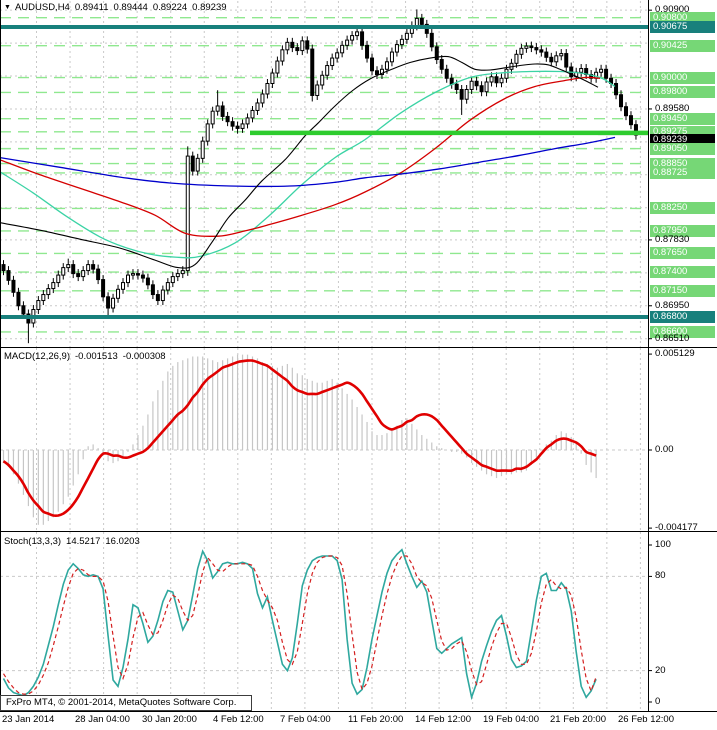  What do you see at coordinates (682, 208) in the screenshot?
I see `price-label-0.88250: 0.88250` at bounding box center [682, 208].